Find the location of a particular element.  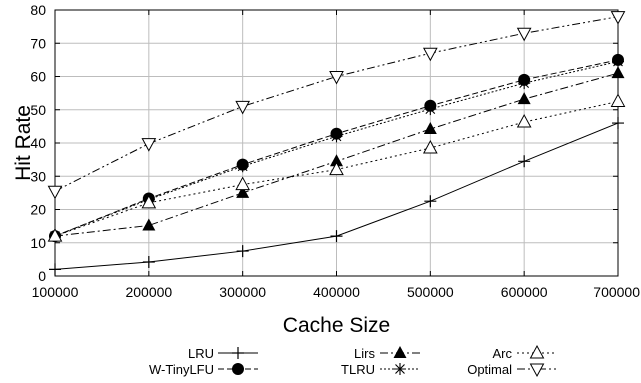

x-tick-label: 100000 is located at coordinates (55, 292).